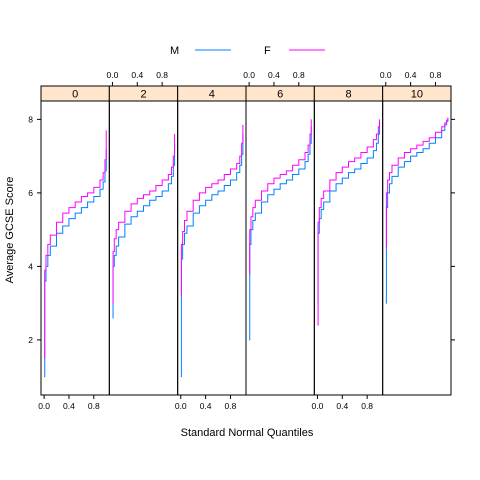  Describe the element at coordinates (386, 75) in the screenshot. I see `x-tick-label-10-0: 0.0` at that location.